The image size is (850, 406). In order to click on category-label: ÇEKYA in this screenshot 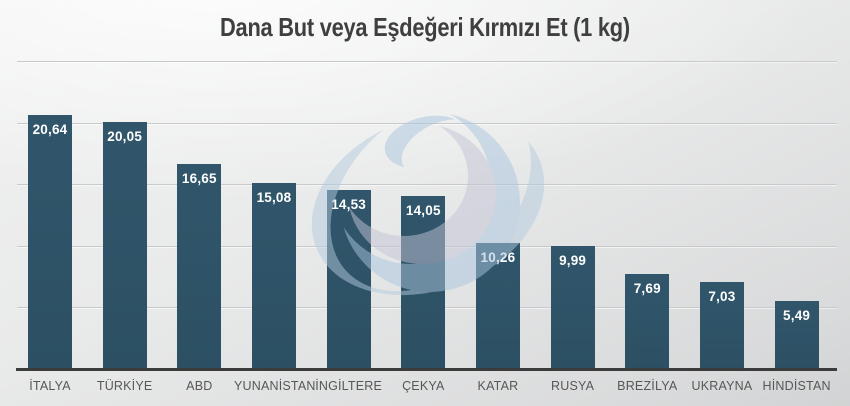, I will do `click(423, 386)`.